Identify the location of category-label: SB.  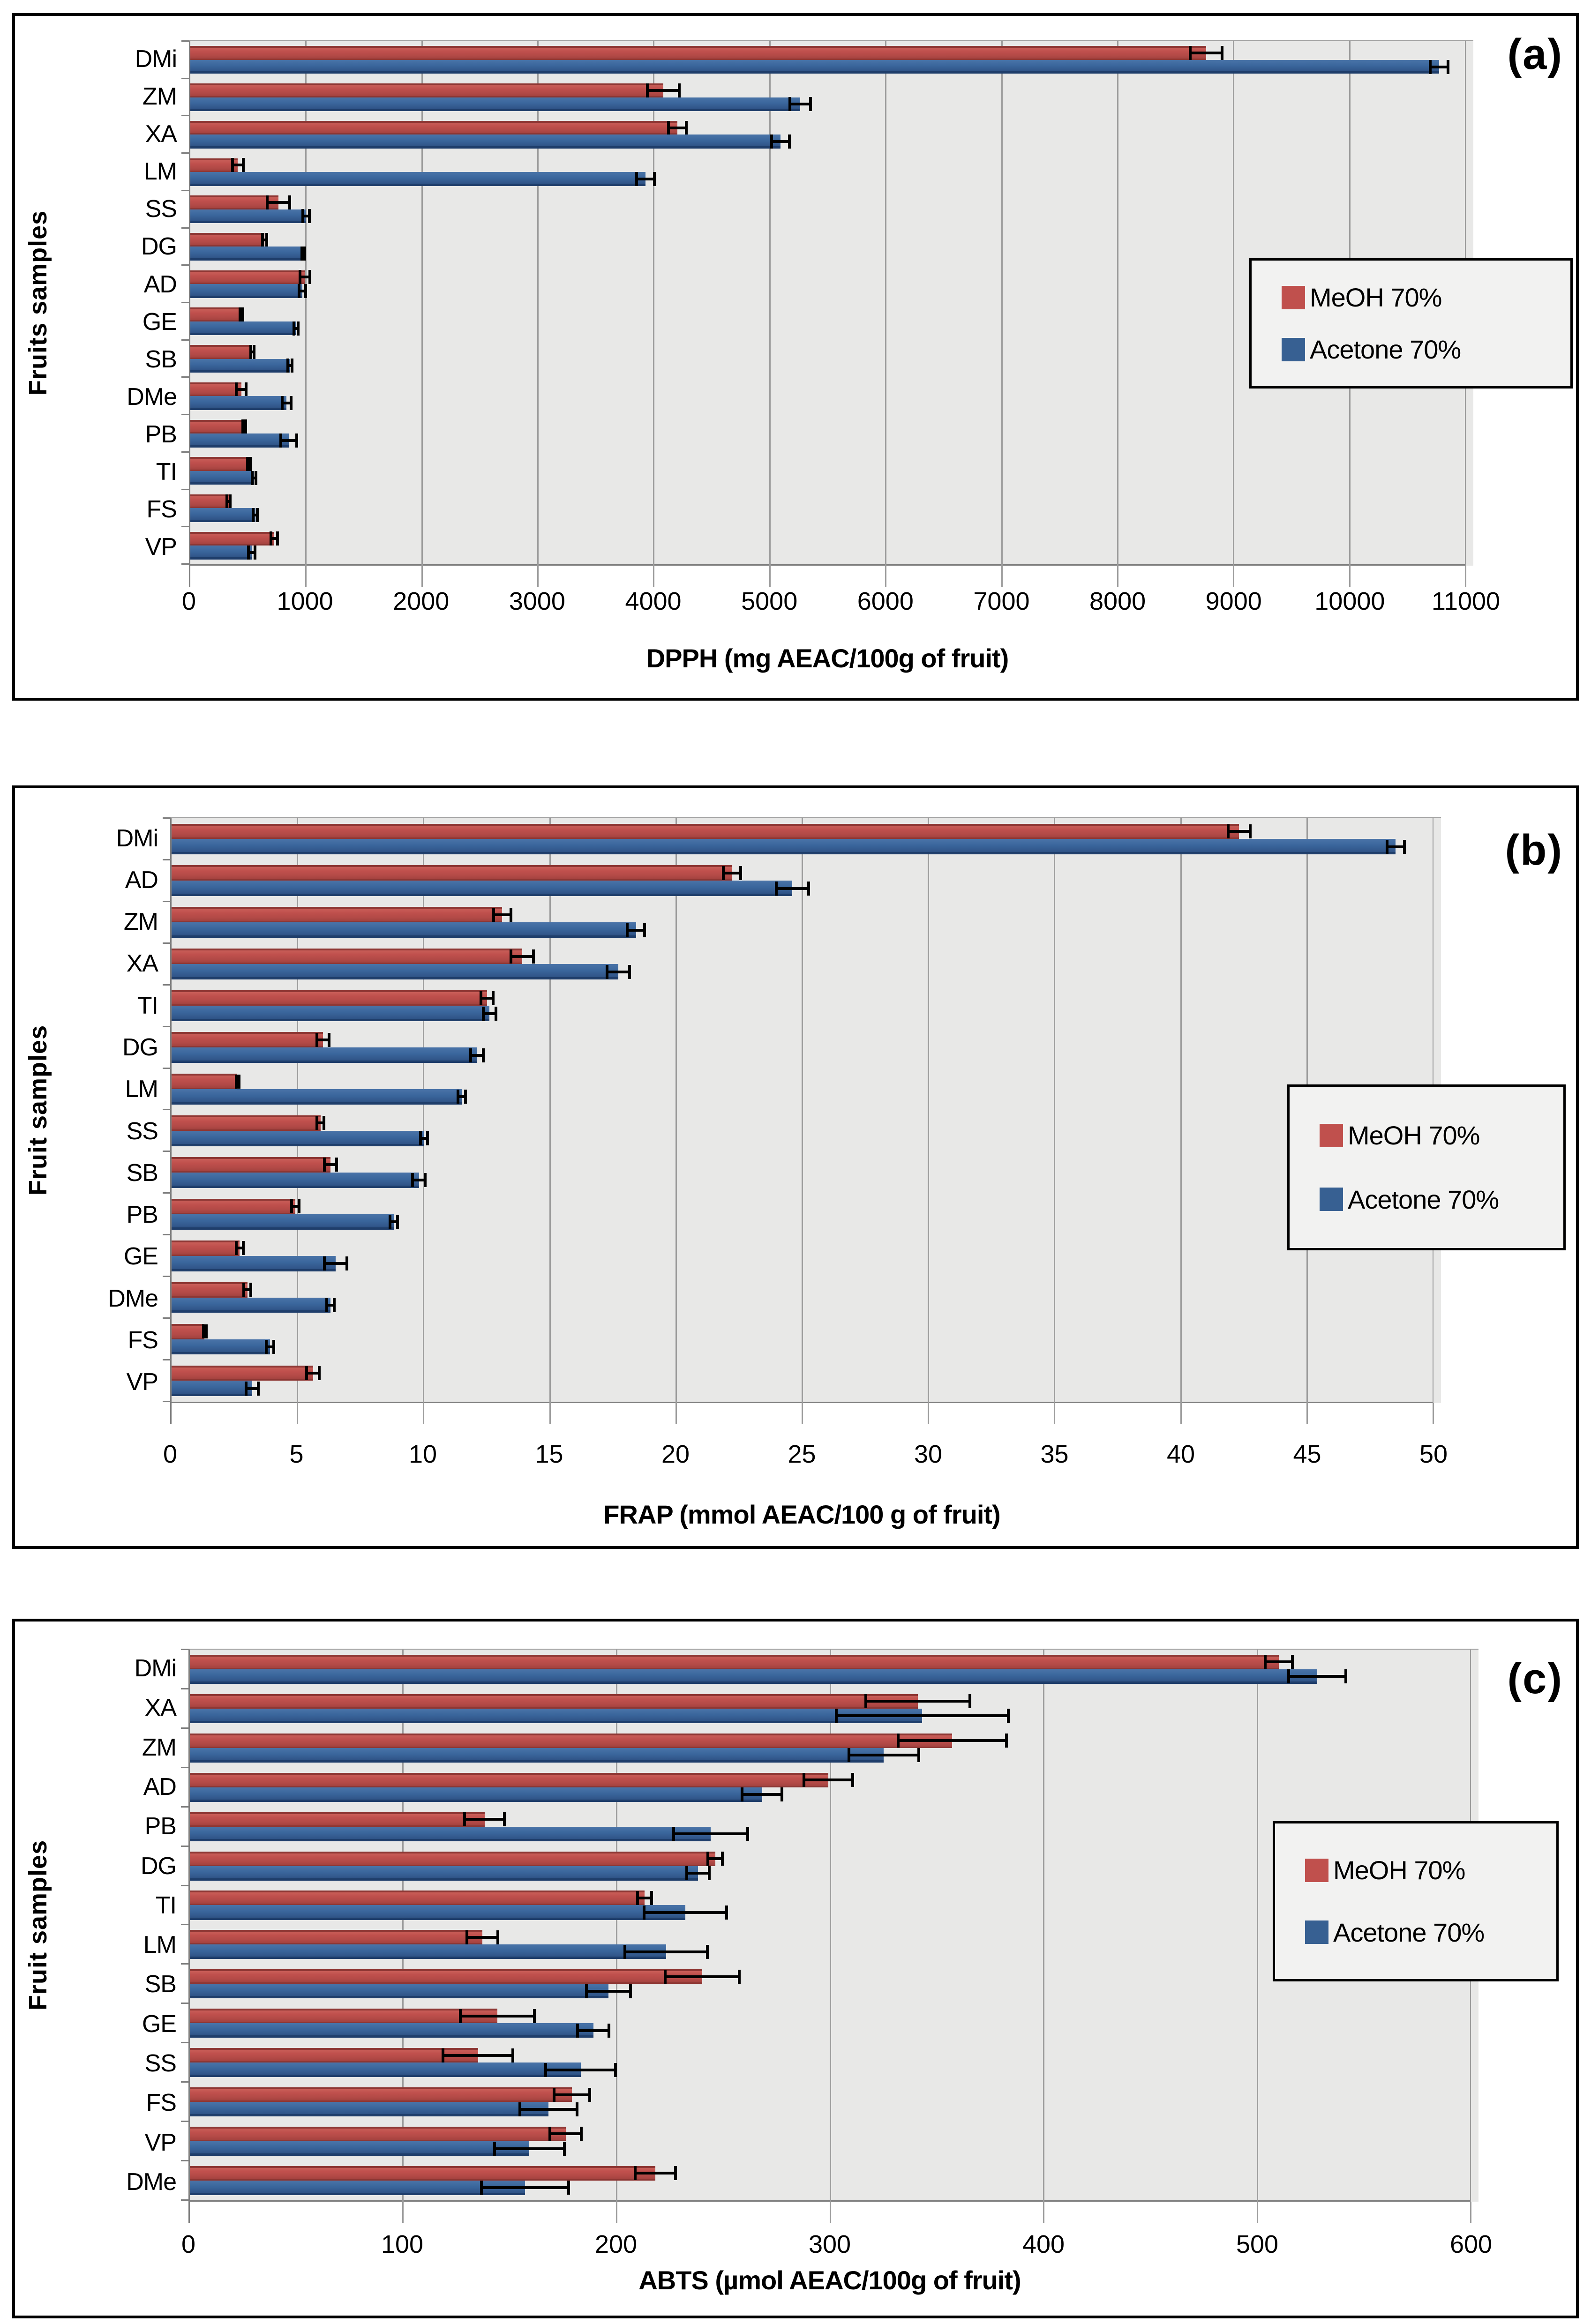
(142, 1173).